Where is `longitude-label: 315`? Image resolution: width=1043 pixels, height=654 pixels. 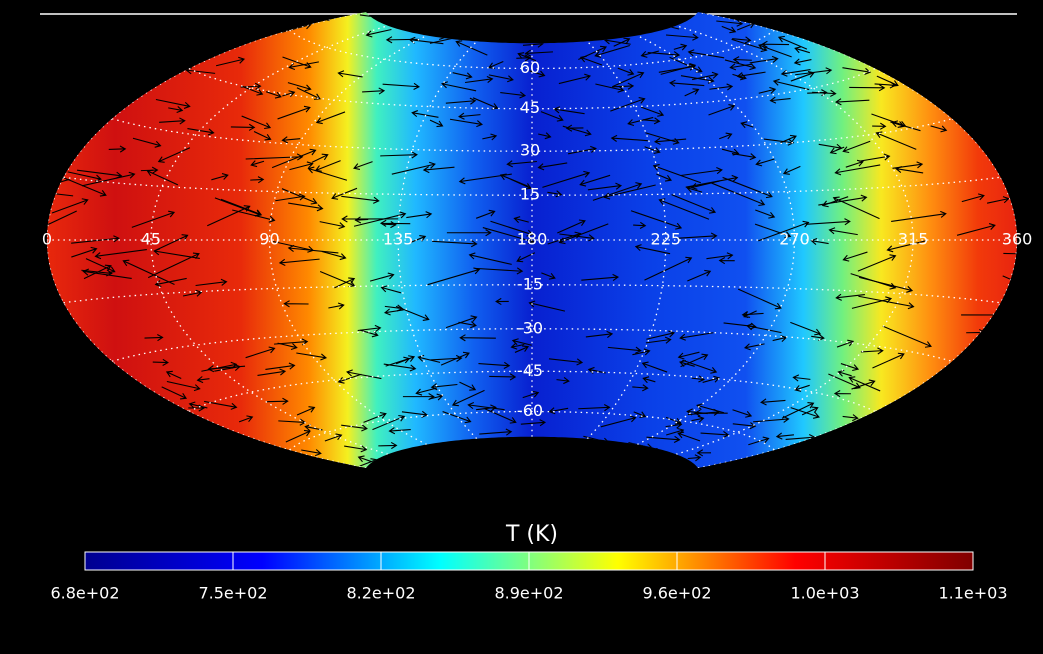
longitude-label: 315 is located at coordinates (913, 239).